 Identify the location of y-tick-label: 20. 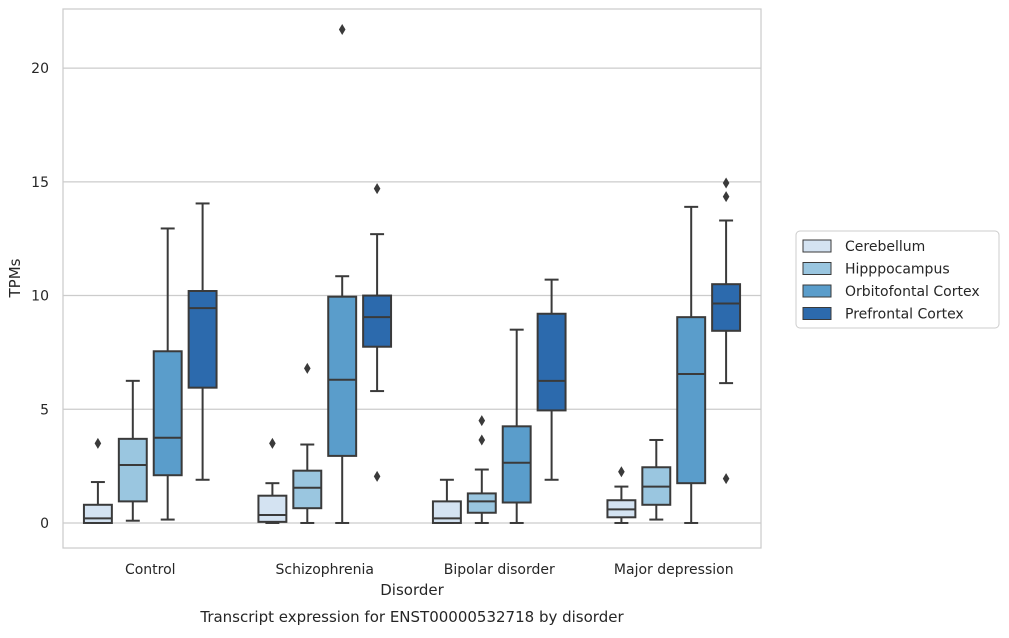
(40, 69).